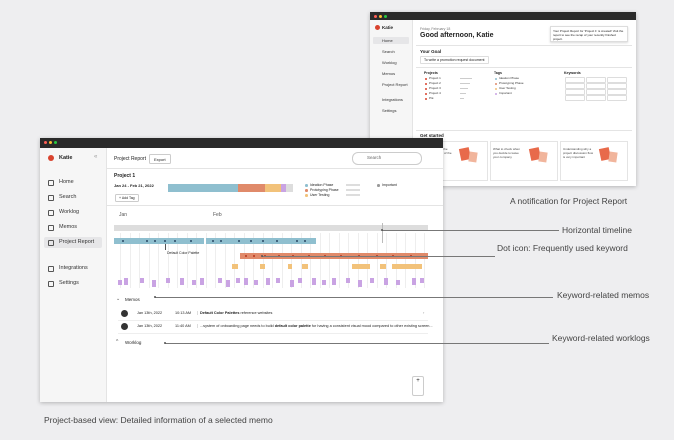 Image resolution: width=674 pixels, height=440 pixels. Describe the element at coordinates (96, 157) in the screenshot. I see `collapse-icon: «` at that location.